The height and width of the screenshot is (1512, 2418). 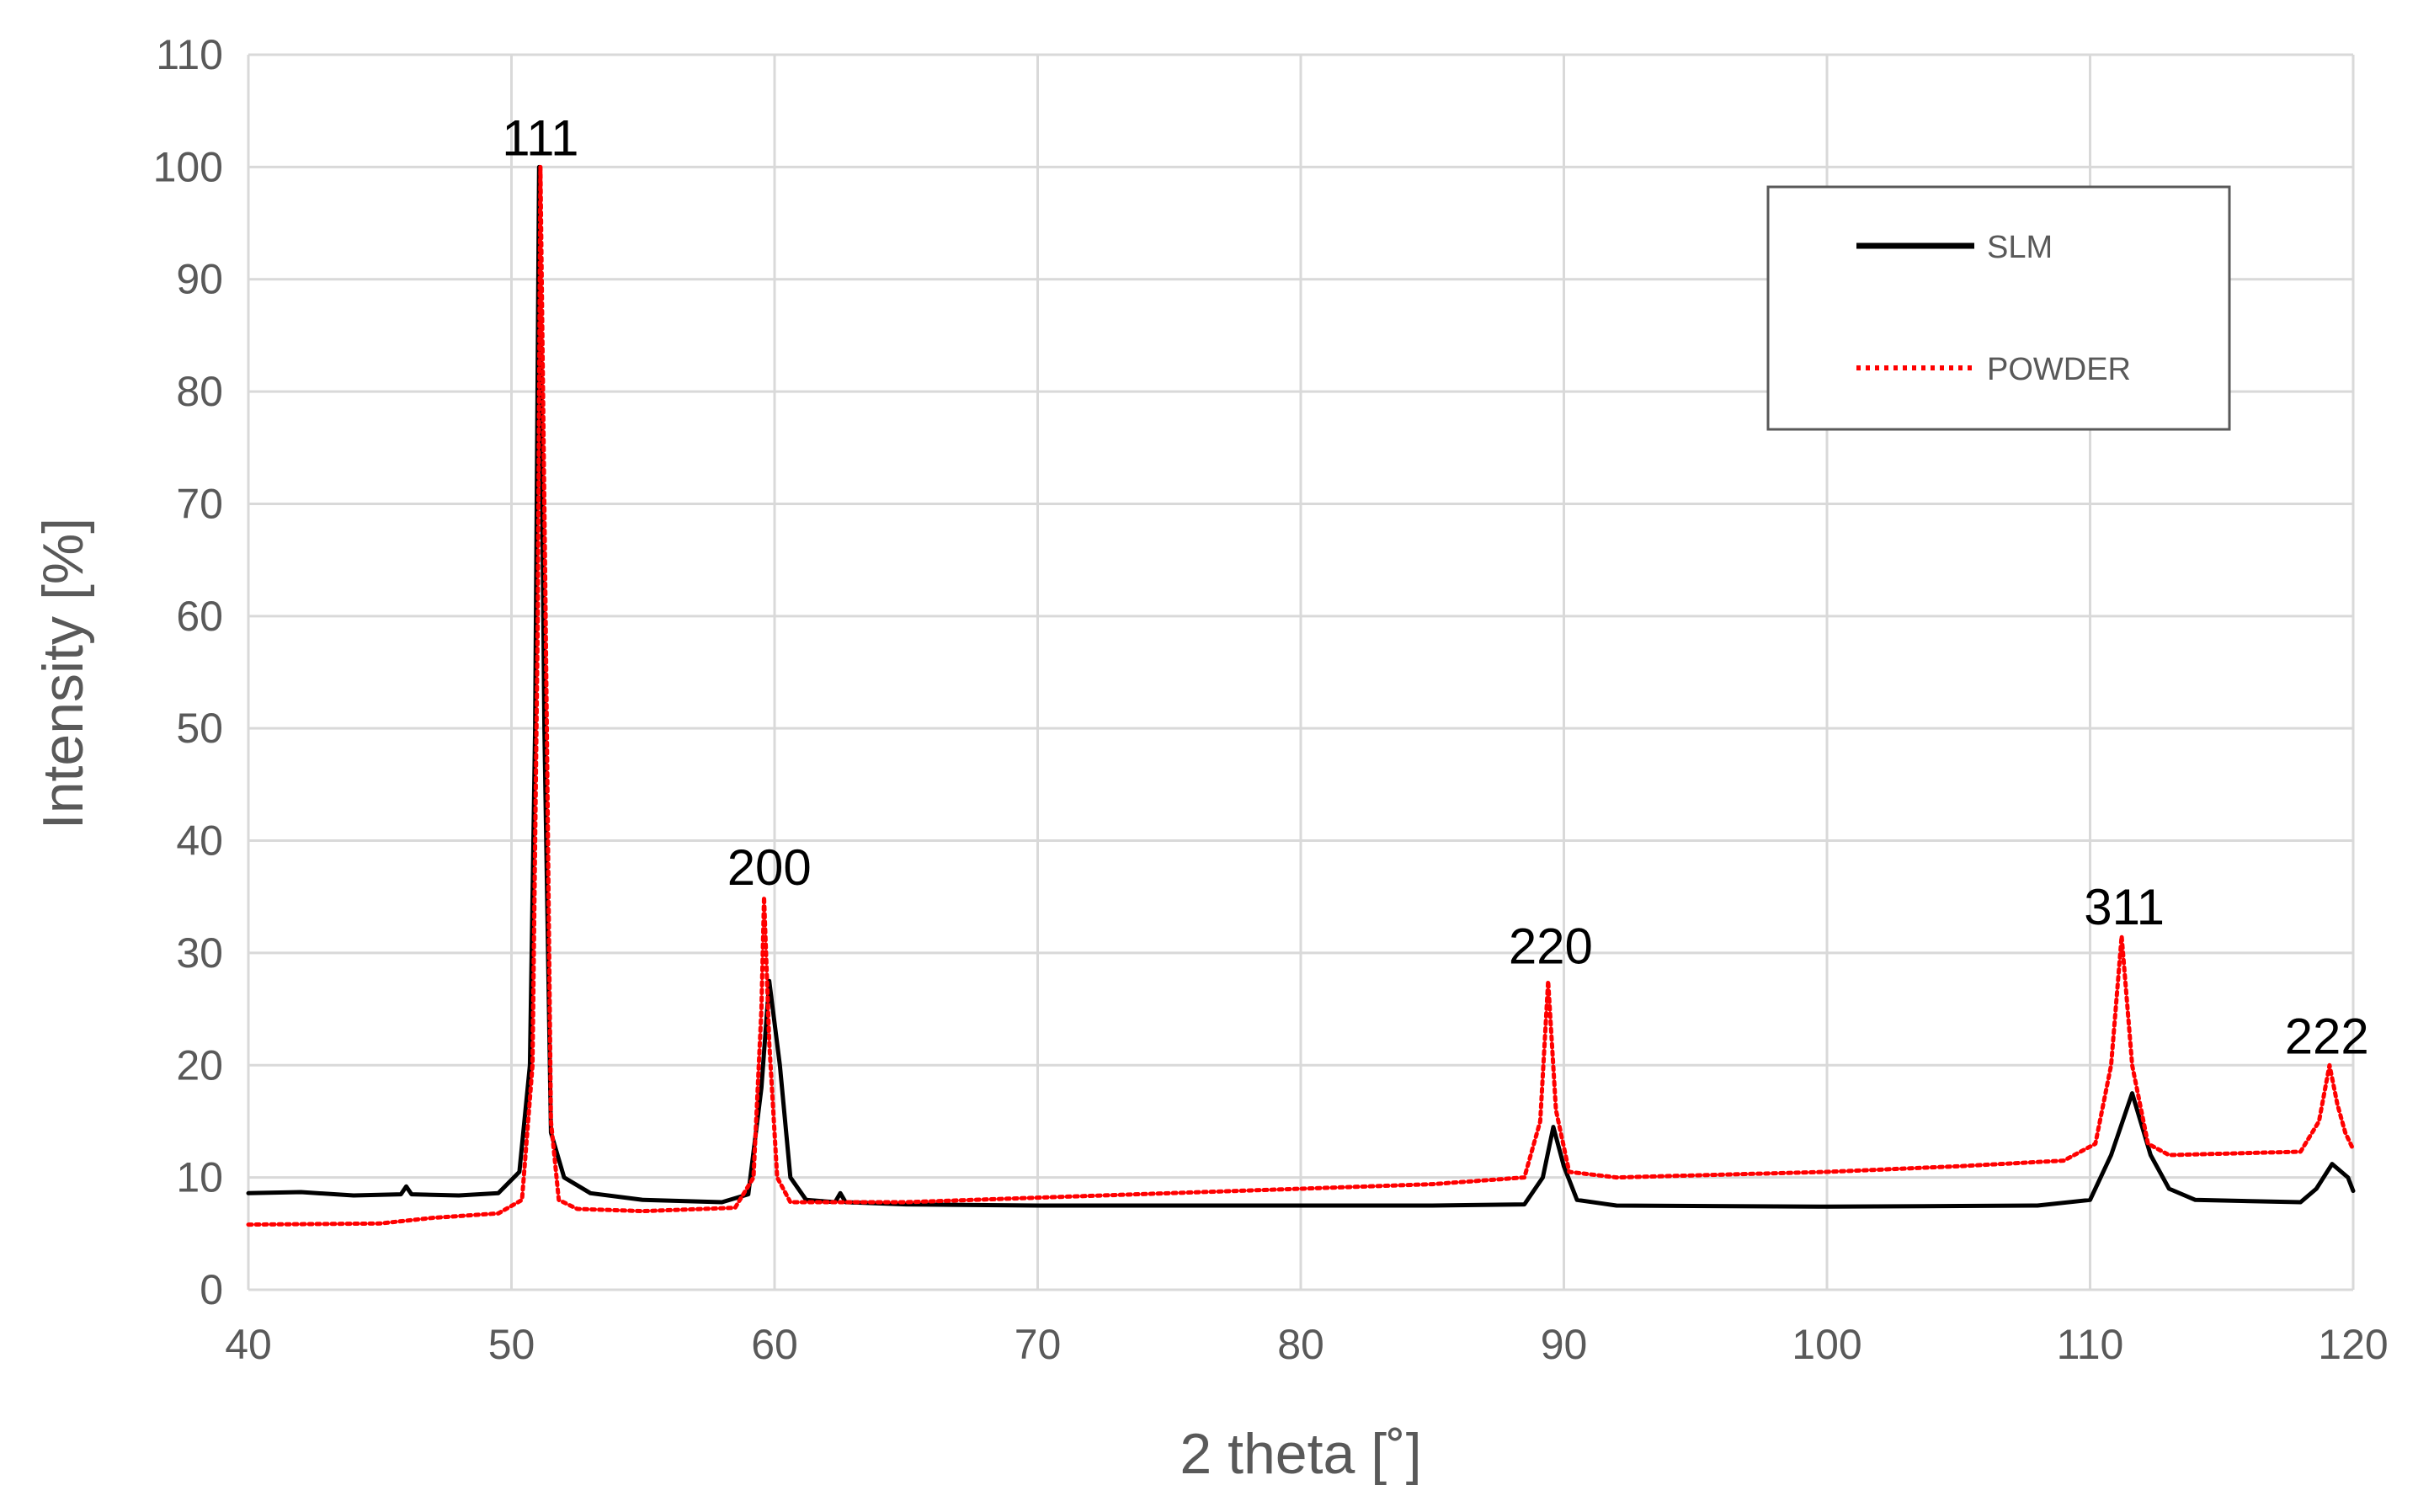 What do you see at coordinates (2091, 1345) in the screenshot?
I see `x-tick-label: 110` at bounding box center [2091, 1345].